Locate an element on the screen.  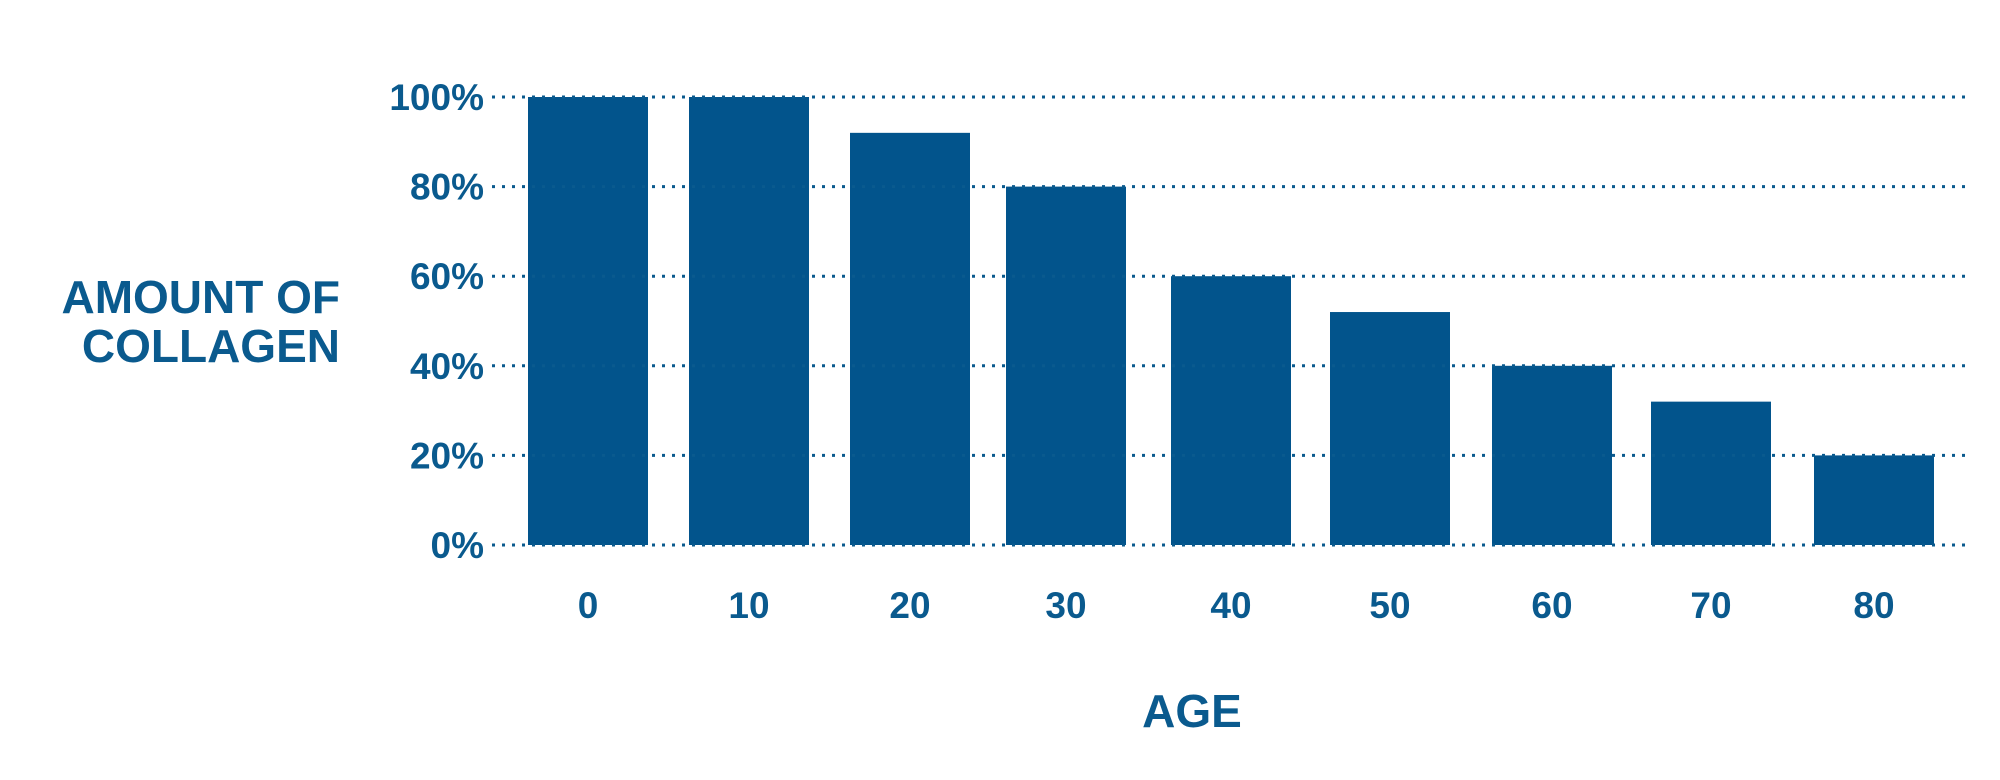
x-tick-label: 20 is located at coordinates (909, 605).